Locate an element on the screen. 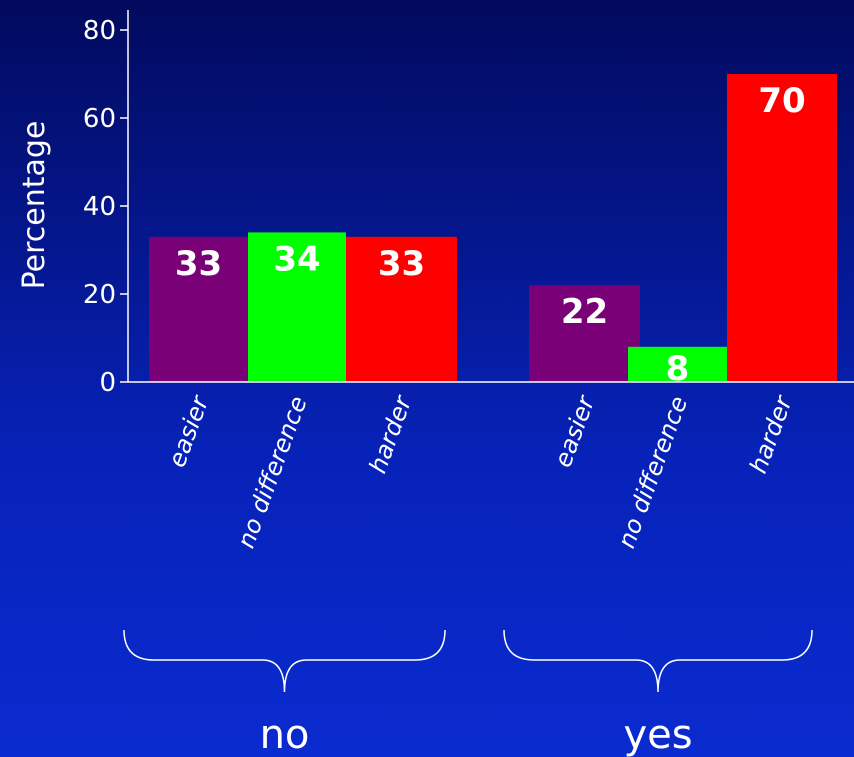  y-axis: 0 20 40 60 80 is located at coordinates (105, 207).